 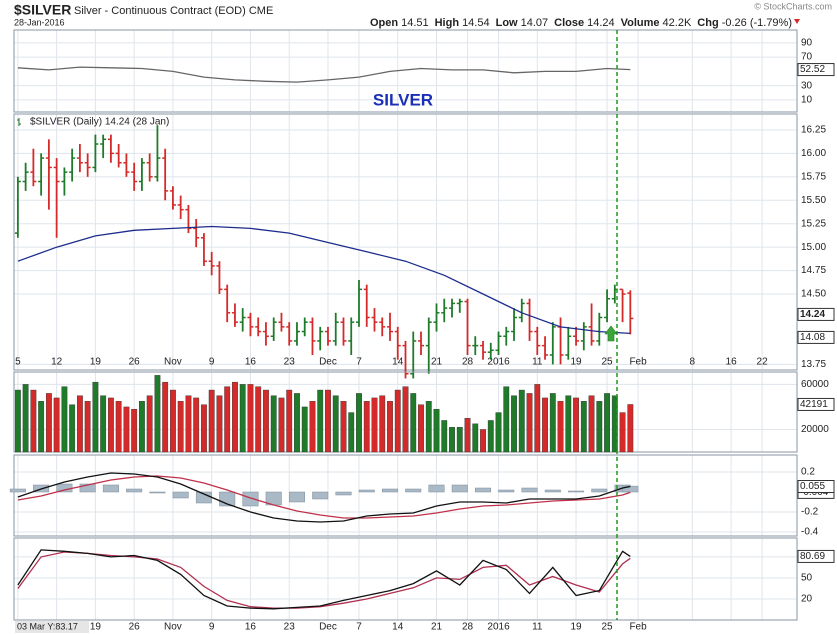 What do you see at coordinates (813, 364) in the screenshot?
I see `y-tick-label: 13.75` at bounding box center [813, 364].